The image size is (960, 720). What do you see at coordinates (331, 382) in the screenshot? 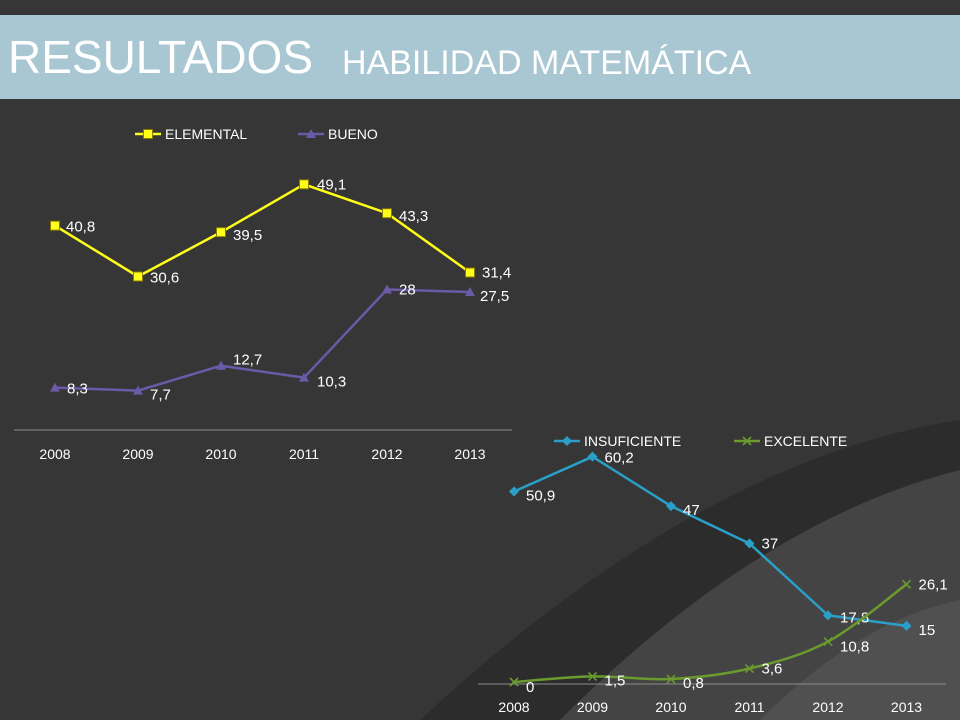
I see `data-label-bueno: 10,3` at bounding box center [331, 382].